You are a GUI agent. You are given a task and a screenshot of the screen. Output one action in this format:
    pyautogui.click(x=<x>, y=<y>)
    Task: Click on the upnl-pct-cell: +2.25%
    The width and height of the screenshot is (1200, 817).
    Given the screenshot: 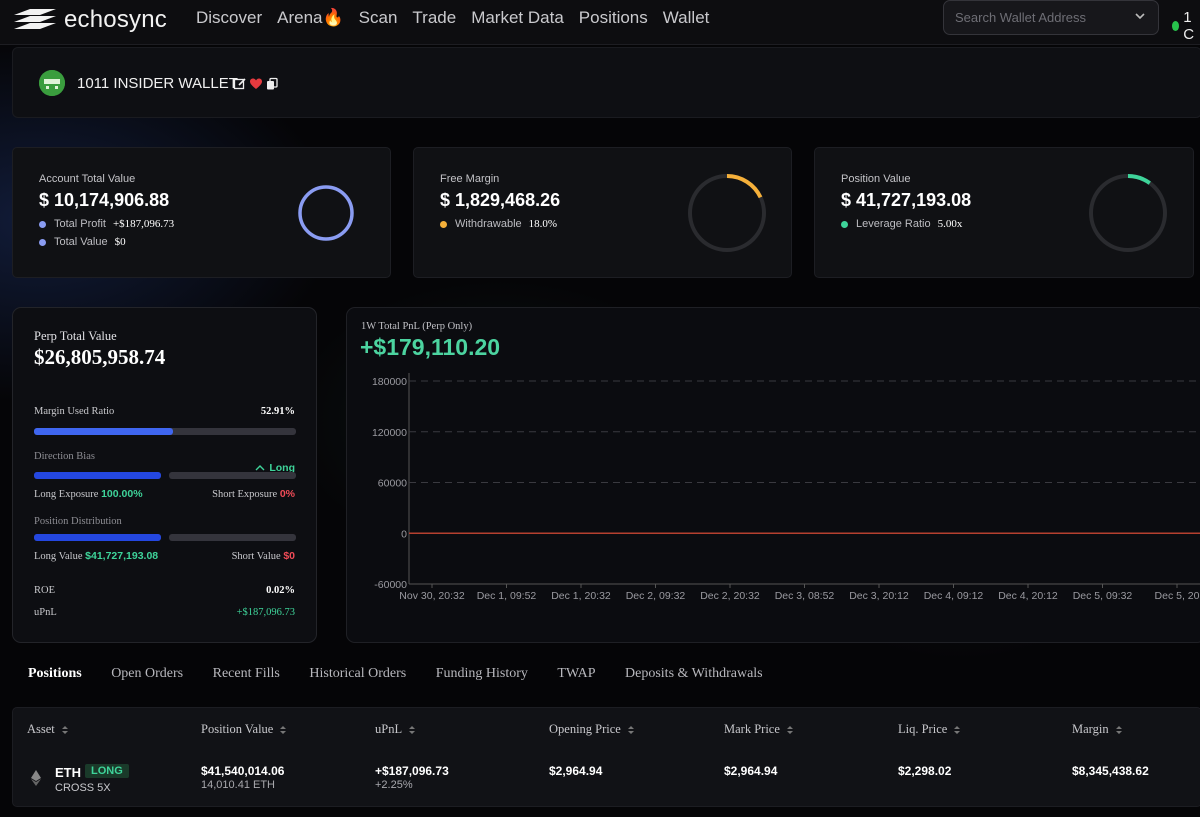 What is the action you would take?
    pyautogui.click(x=394, y=785)
    